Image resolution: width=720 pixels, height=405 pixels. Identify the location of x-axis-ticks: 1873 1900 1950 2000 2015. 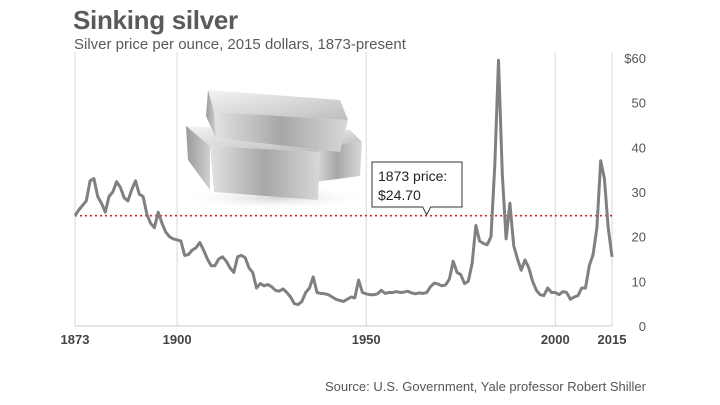
(344, 339).